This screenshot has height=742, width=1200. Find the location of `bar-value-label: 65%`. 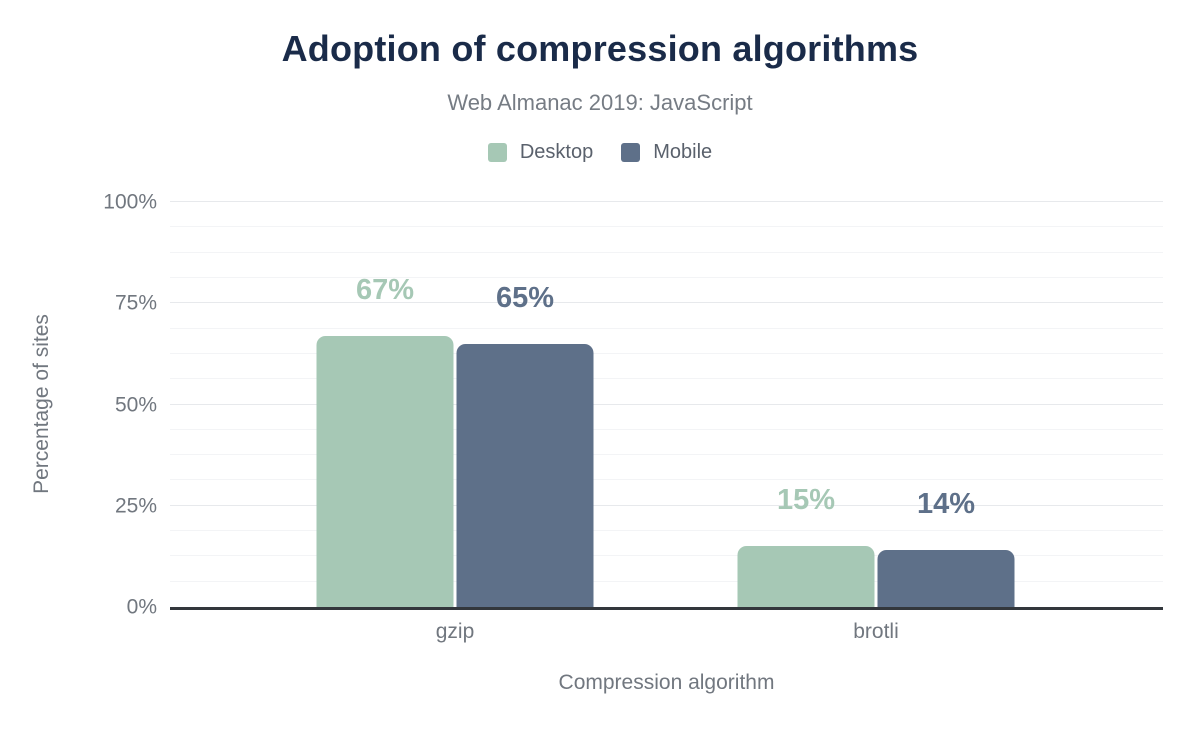

bar-value-label: 65% is located at coordinates (525, 297).